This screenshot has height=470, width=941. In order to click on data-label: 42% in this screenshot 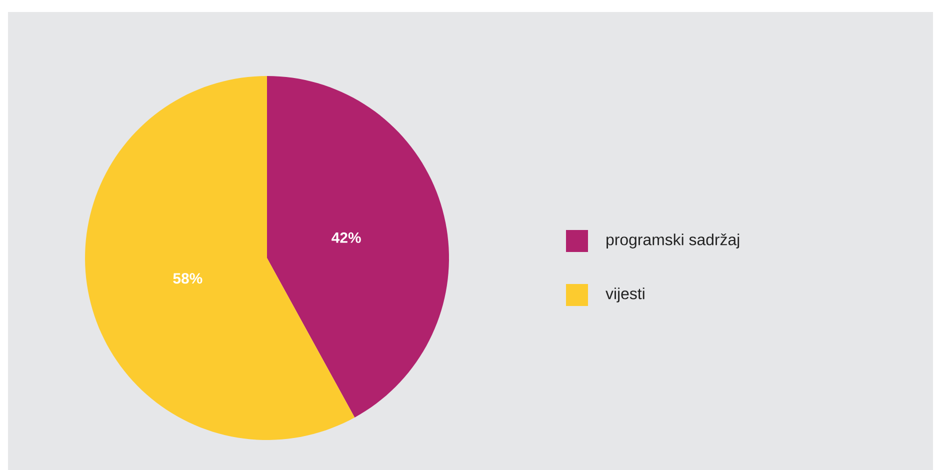, I will do `click(346, 237)`.